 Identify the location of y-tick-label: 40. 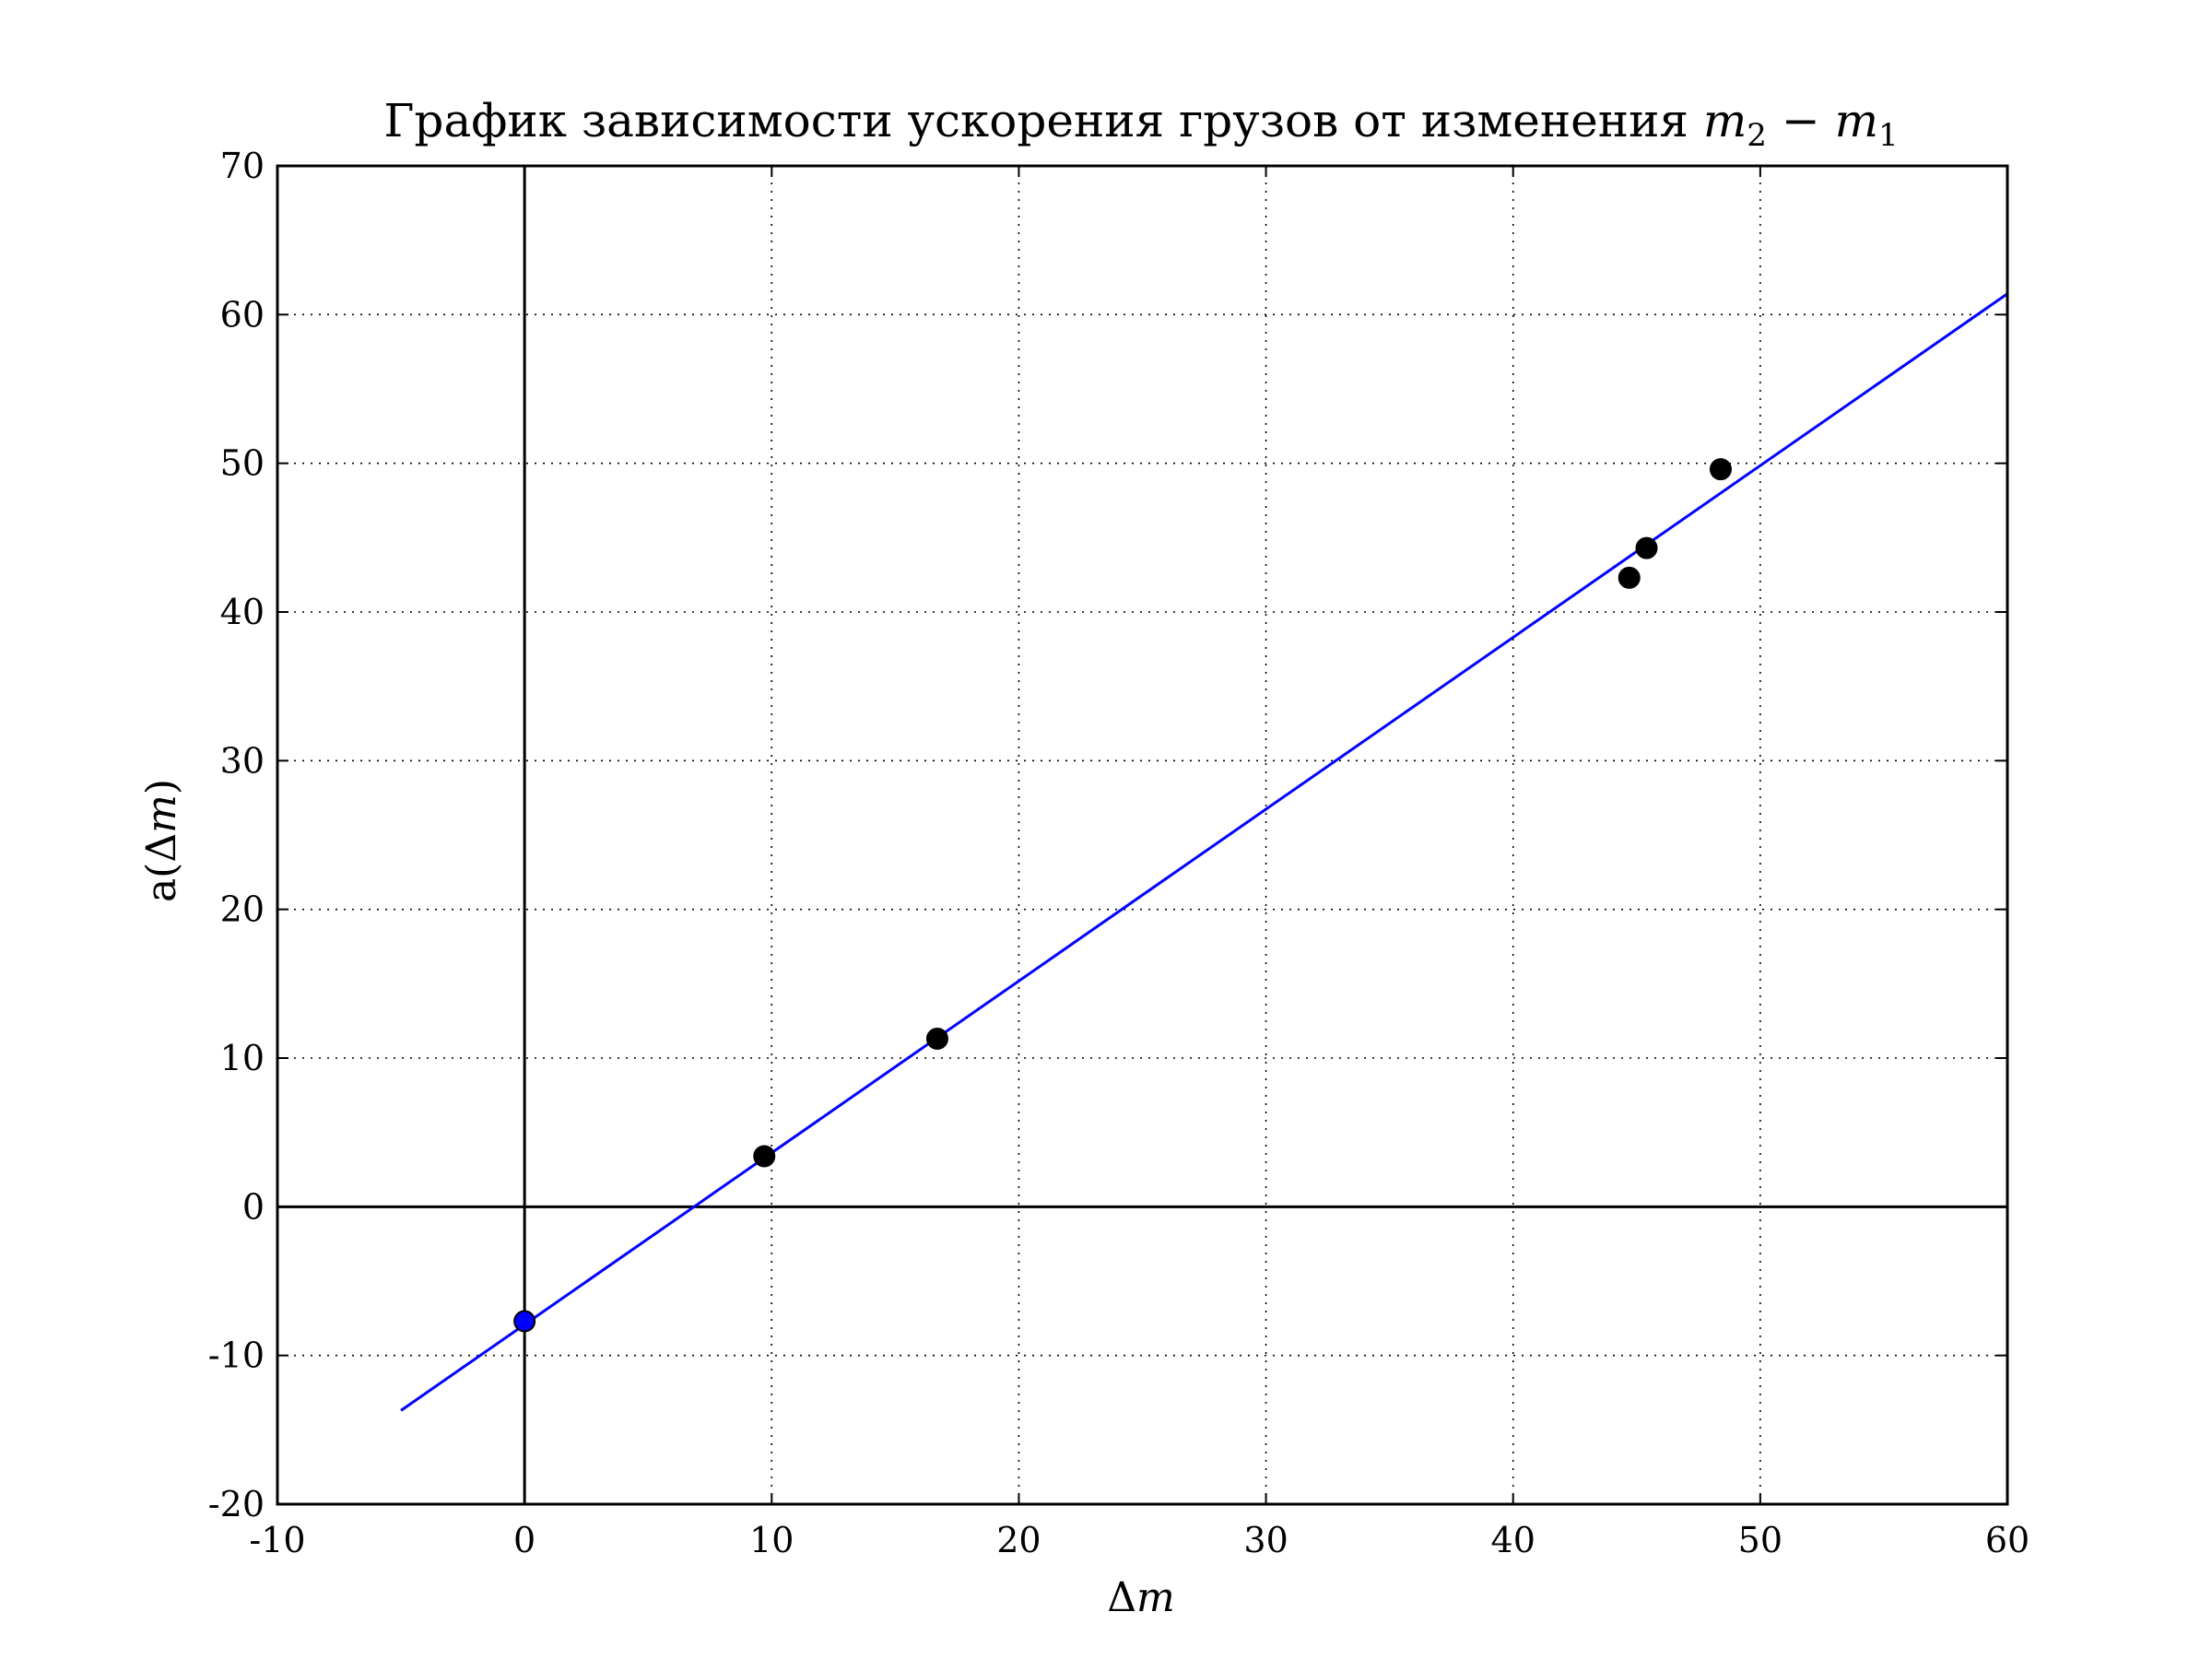
(242, 612).